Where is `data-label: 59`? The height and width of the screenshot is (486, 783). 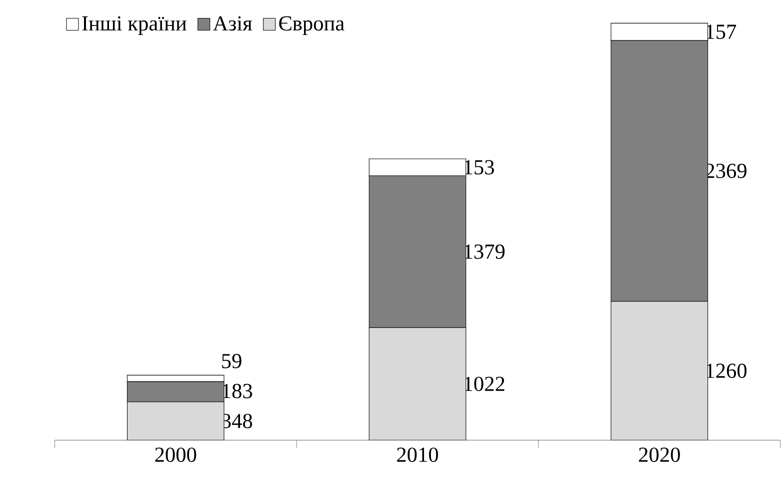 data-label: 59 is located at coordinates (232, 361).